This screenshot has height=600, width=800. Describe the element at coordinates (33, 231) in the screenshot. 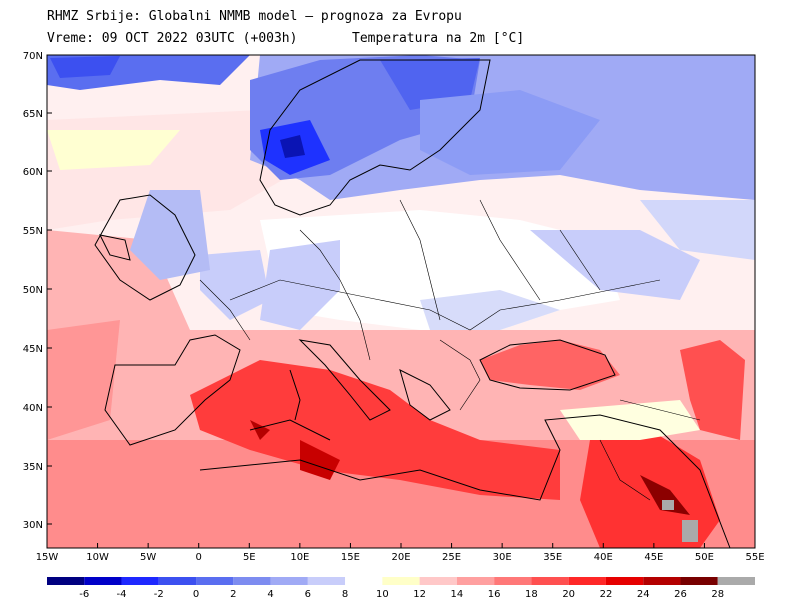

I see `lat-label: 55N` at that location.